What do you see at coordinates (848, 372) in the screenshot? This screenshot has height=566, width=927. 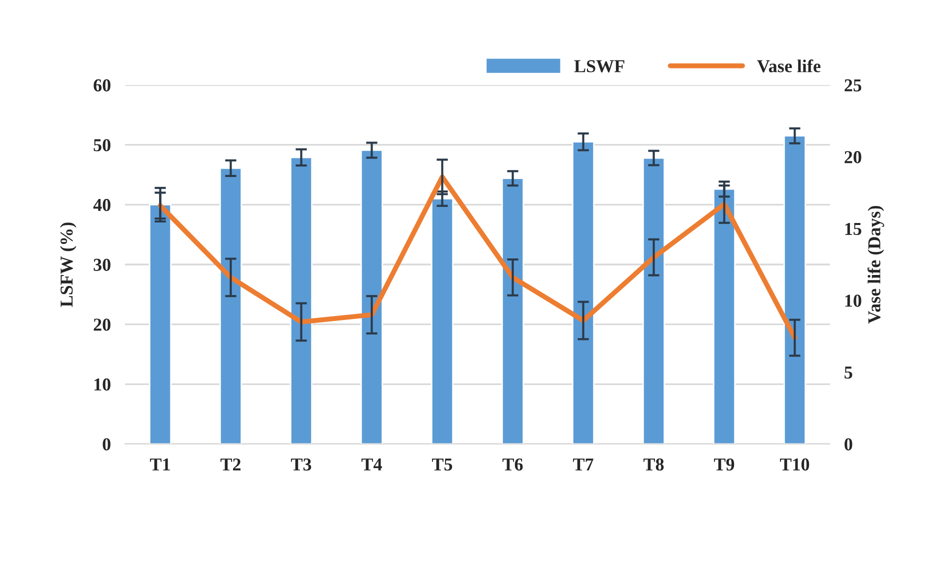 I see `y2-tick-label: 5` at bounding box center [848, 372].